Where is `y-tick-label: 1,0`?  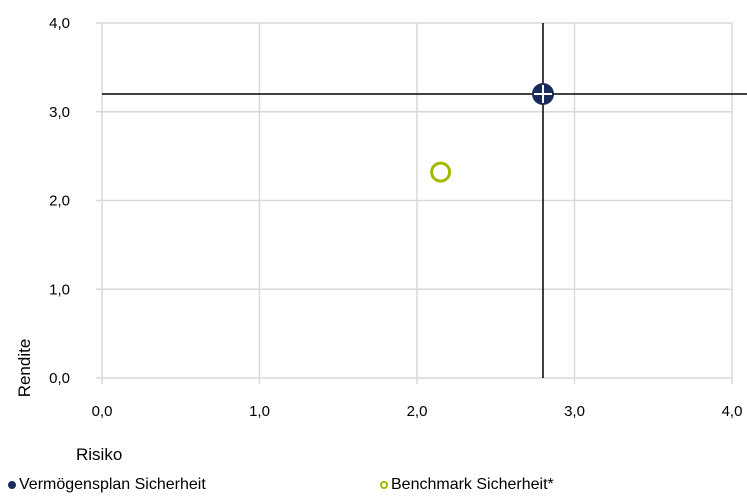 y-tick-label: 1,0 is located at coordinates (59, 289).